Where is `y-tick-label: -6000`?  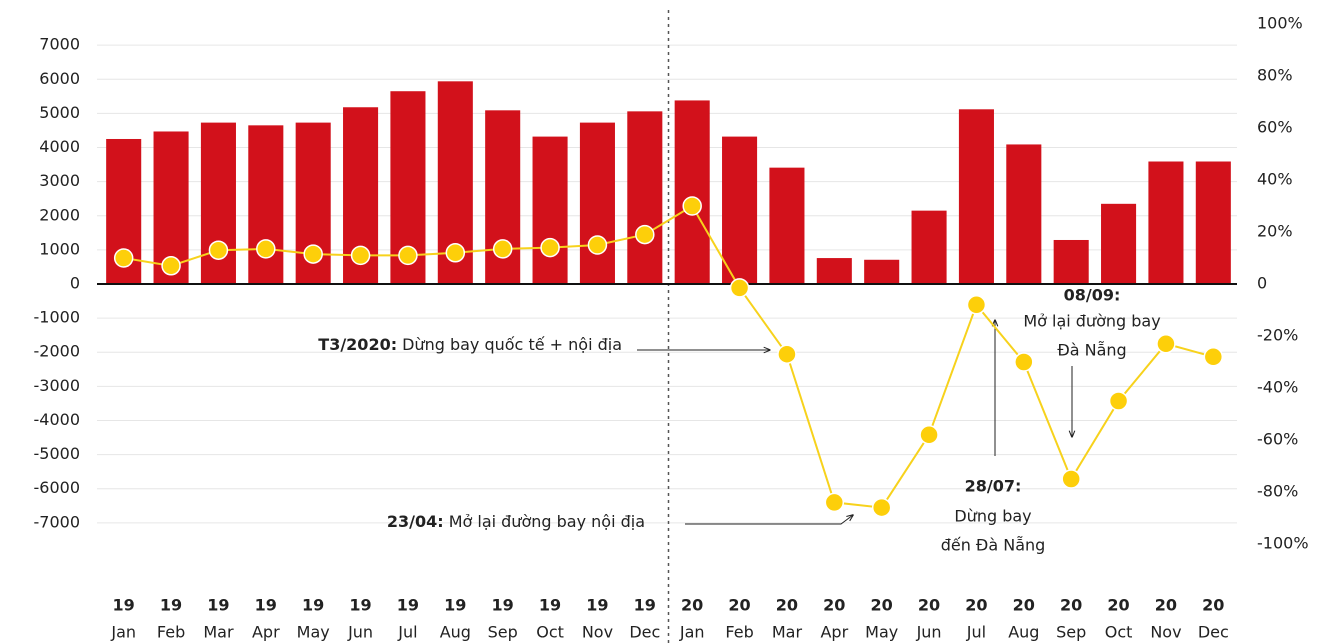
y-tick-label: -6000 is located at coordinates (57, 487).